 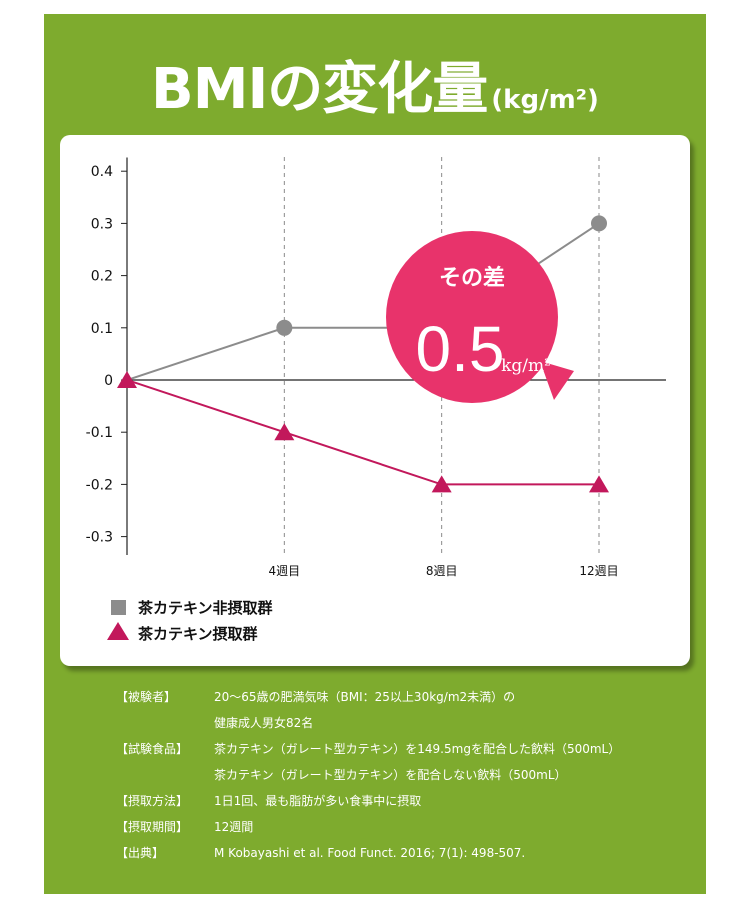 I want to click on note-row: 【摂取方法】 1日1回、最も脂肪が多い食事中に摂取, so click(x=406, y=801).